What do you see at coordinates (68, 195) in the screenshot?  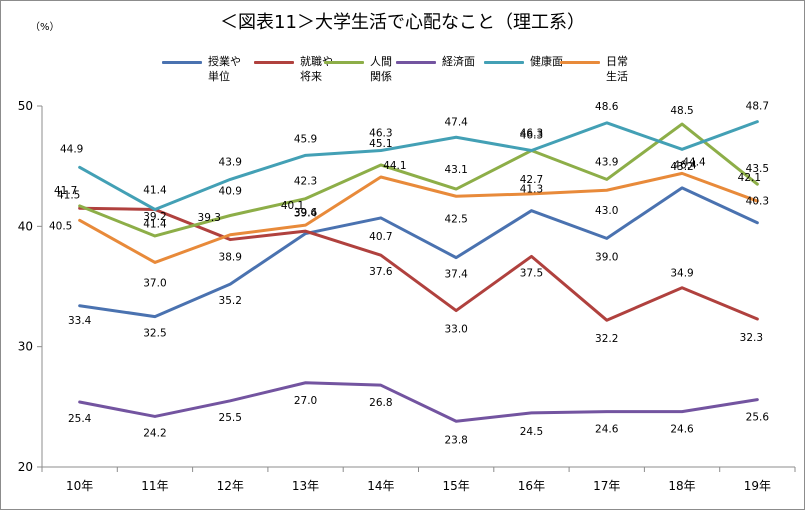 I see `data-label: 41.5` at bounding box center [68, 195].